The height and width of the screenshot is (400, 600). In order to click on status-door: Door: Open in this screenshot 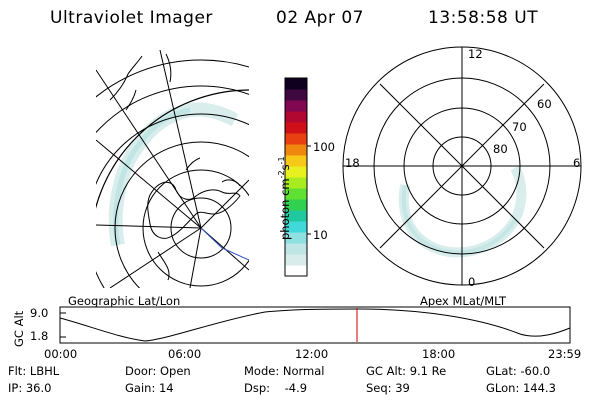, I will do `click(158, 371)`.